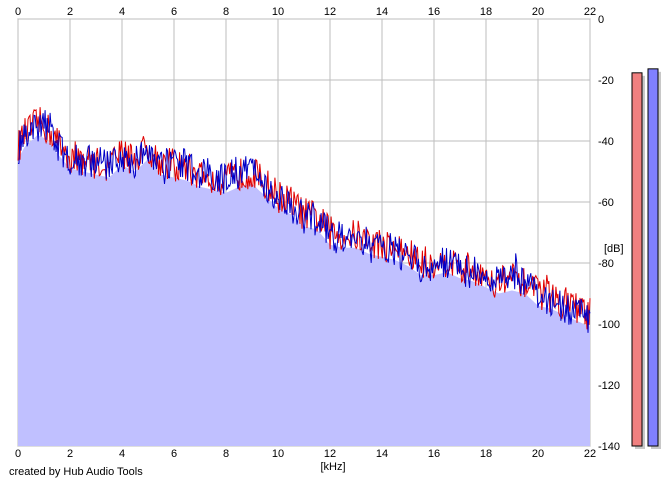 The height and width of the screenshot is (485, 672). Describe the element at coordinates (382, 454) in the screenshot. I see `x-tick-label-bottom: 14` at that location.